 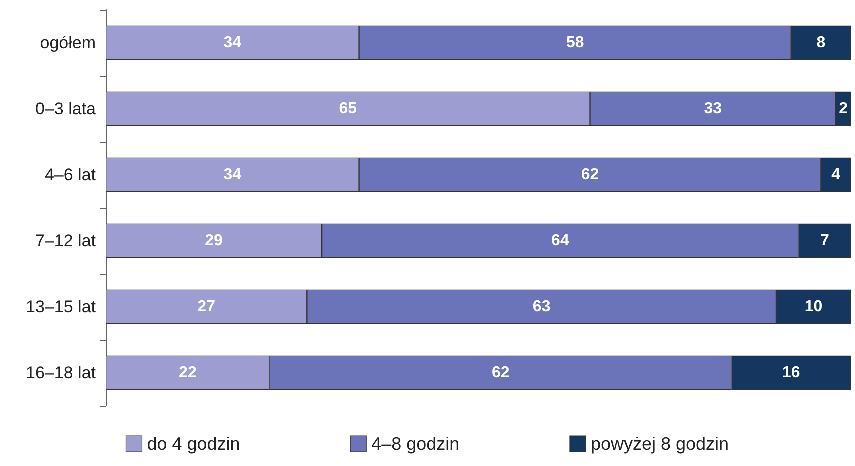 What do you see at coordinates (214, 241) in the screenshot?
I see `data-label: 29` at bounding box center [214, 241].